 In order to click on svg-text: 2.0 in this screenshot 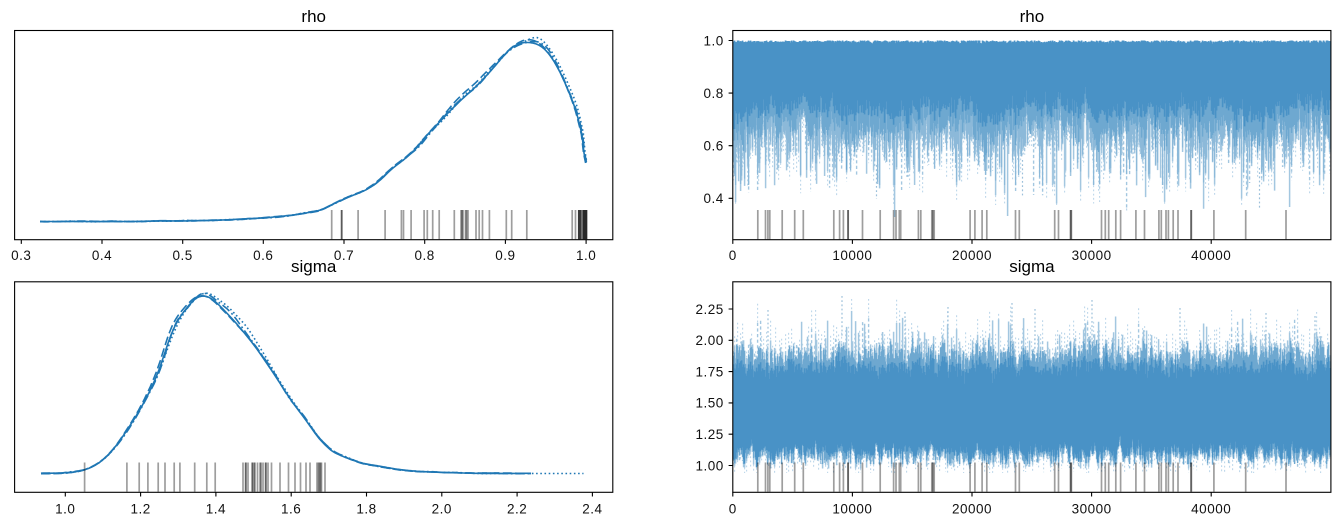, I will do `click(442, 509)`.